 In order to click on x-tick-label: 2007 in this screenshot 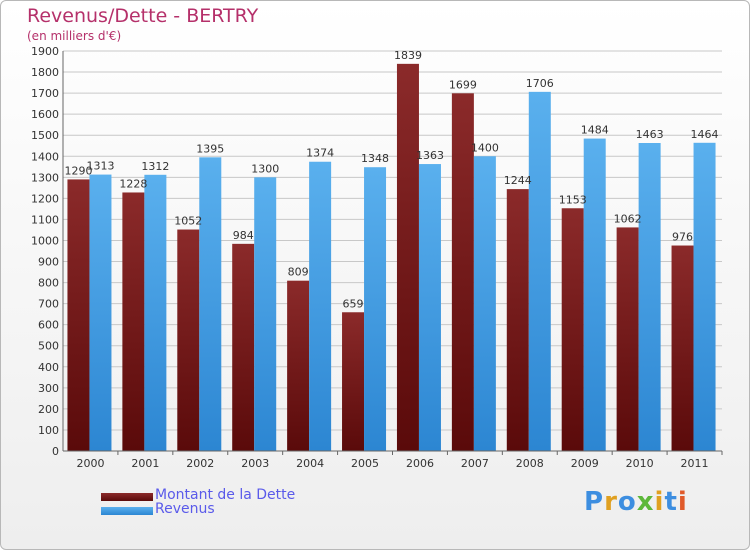, I will do `click(475, 463)`.